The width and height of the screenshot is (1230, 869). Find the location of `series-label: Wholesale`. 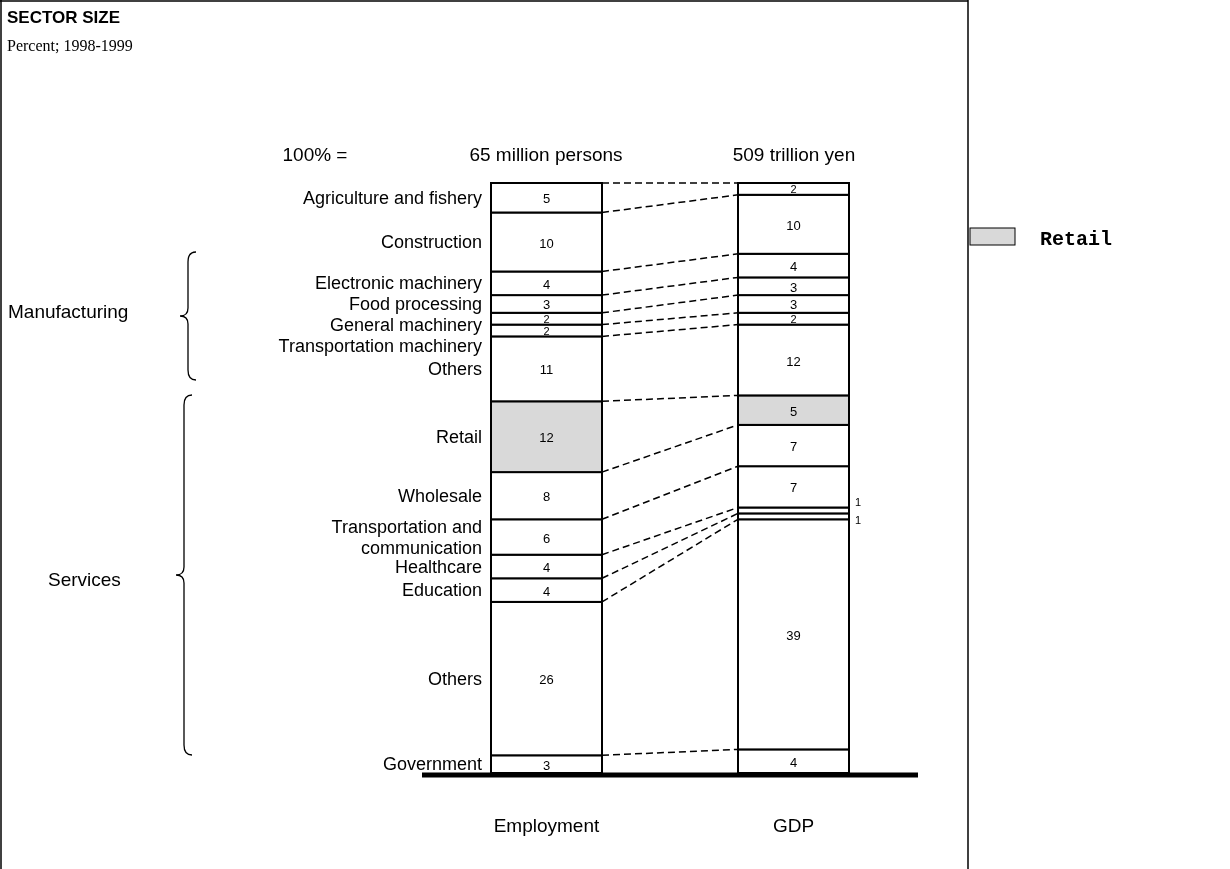

series-label: Wholesale is located at coordinates (439, 495).